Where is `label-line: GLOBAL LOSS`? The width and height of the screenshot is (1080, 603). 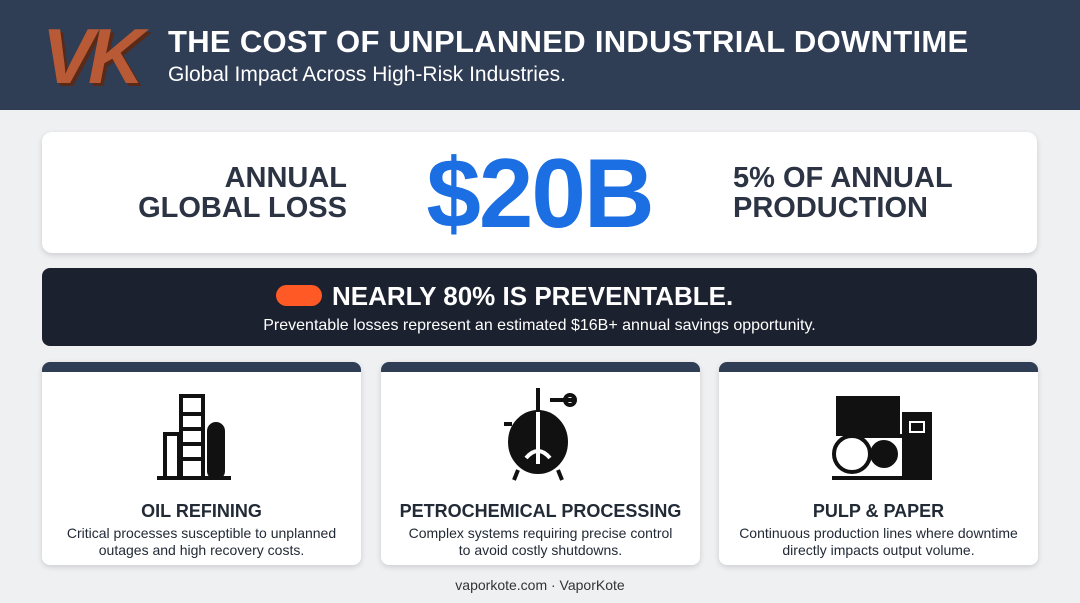
label-line: GLOBAL LOSS is located at coordinates (242, 208).